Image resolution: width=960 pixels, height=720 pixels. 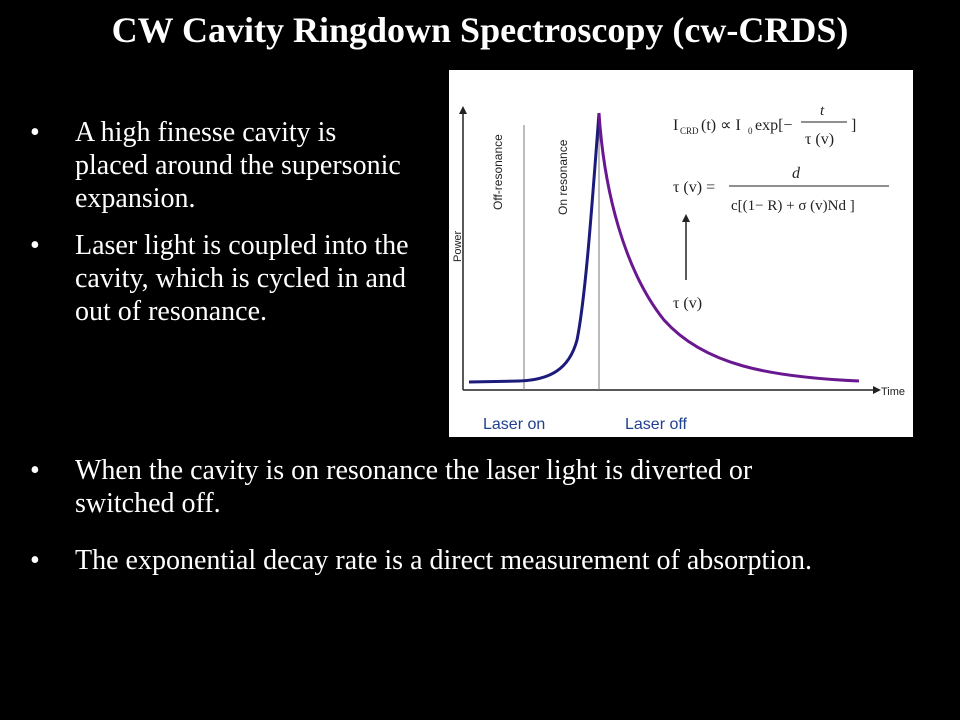 I want to click on svg-text: CRD, so click(x=689, y=131).